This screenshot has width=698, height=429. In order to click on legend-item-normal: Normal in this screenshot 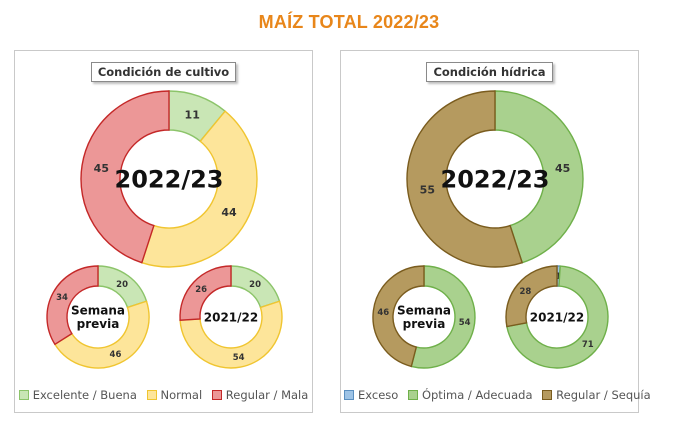, I will do `click(174, 395)`.